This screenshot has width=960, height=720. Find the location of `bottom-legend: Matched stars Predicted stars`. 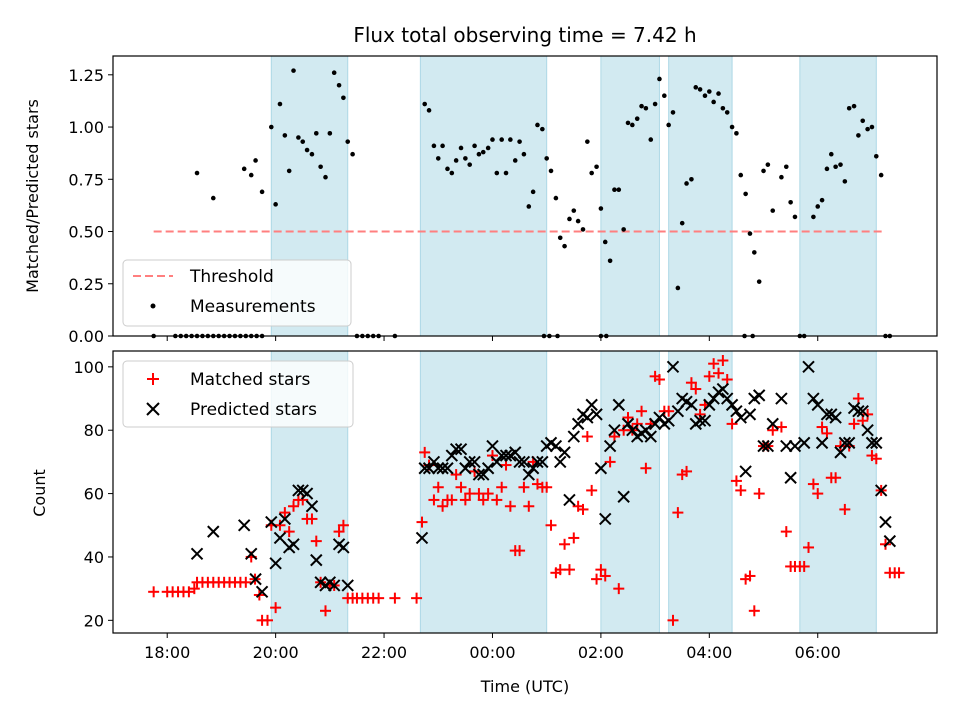

bottom-legend: Matched stars Predicted stars is located at coordinates (238, 394).